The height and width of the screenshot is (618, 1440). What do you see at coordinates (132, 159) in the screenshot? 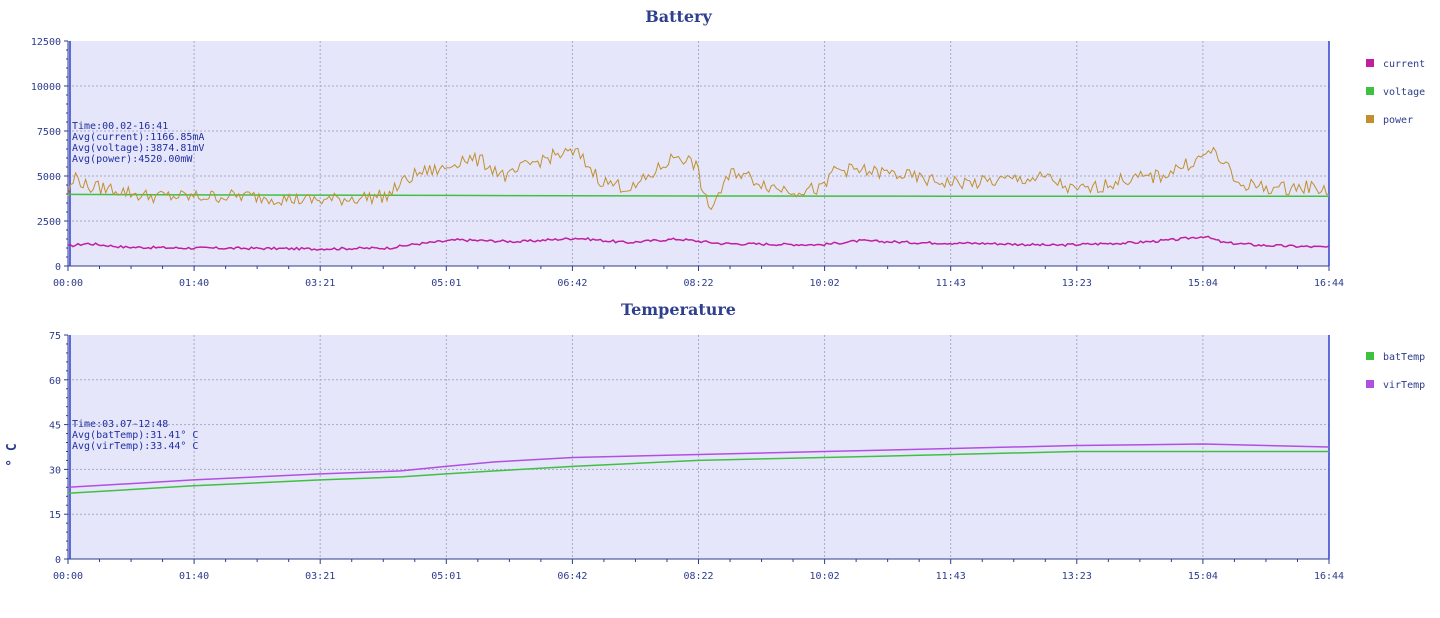
I see `chart1-info-line: Avg(power):4520.00mW` at bounding box center [132, 159].